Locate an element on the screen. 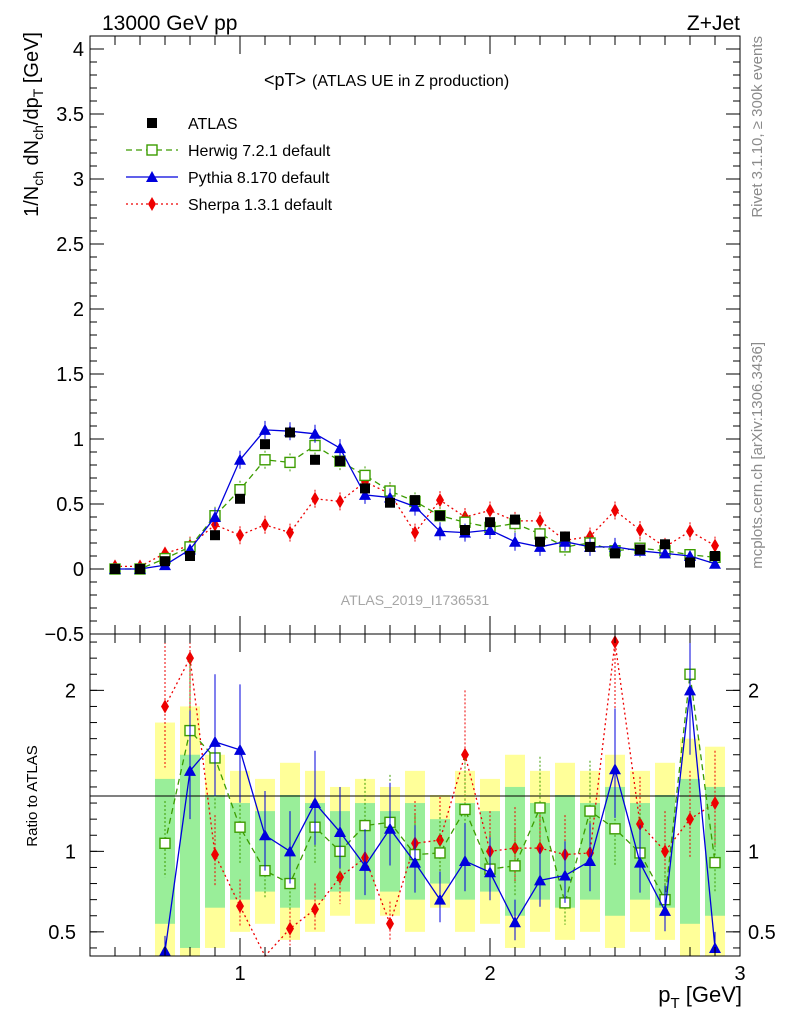 This screenshot has width=786, height=1024. x-label-sub: T is located at coordinates (674, 1003).